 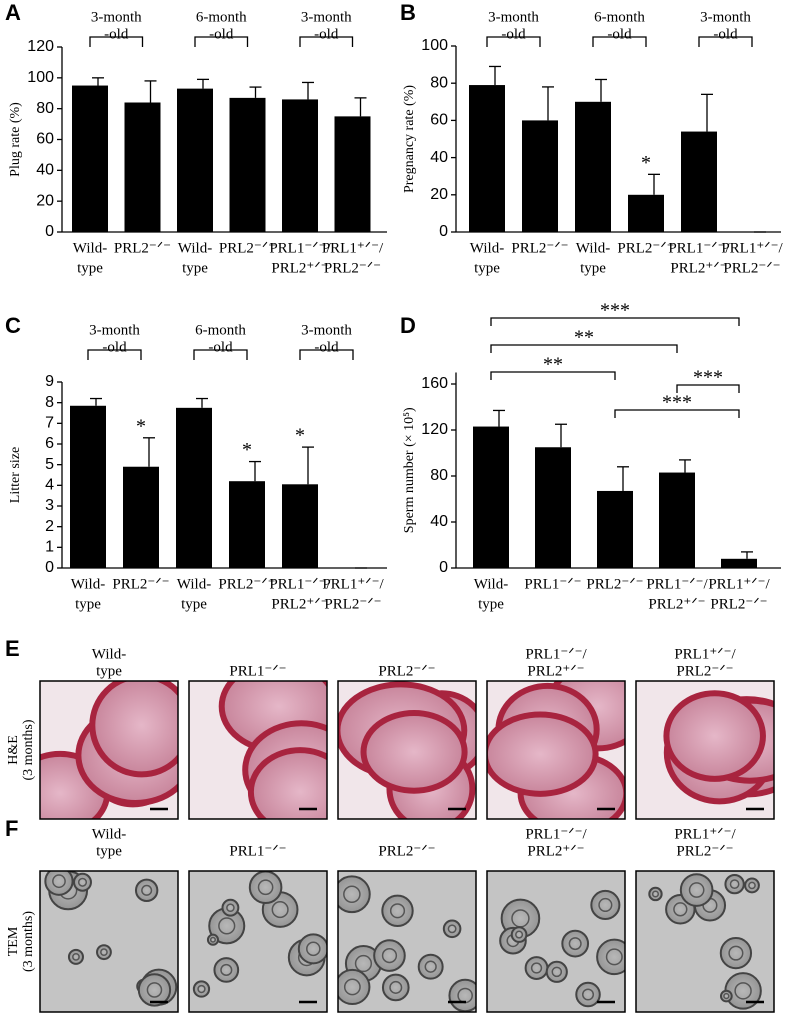 I want to click on y-tick-label: 6, so click(x=49, y=443).